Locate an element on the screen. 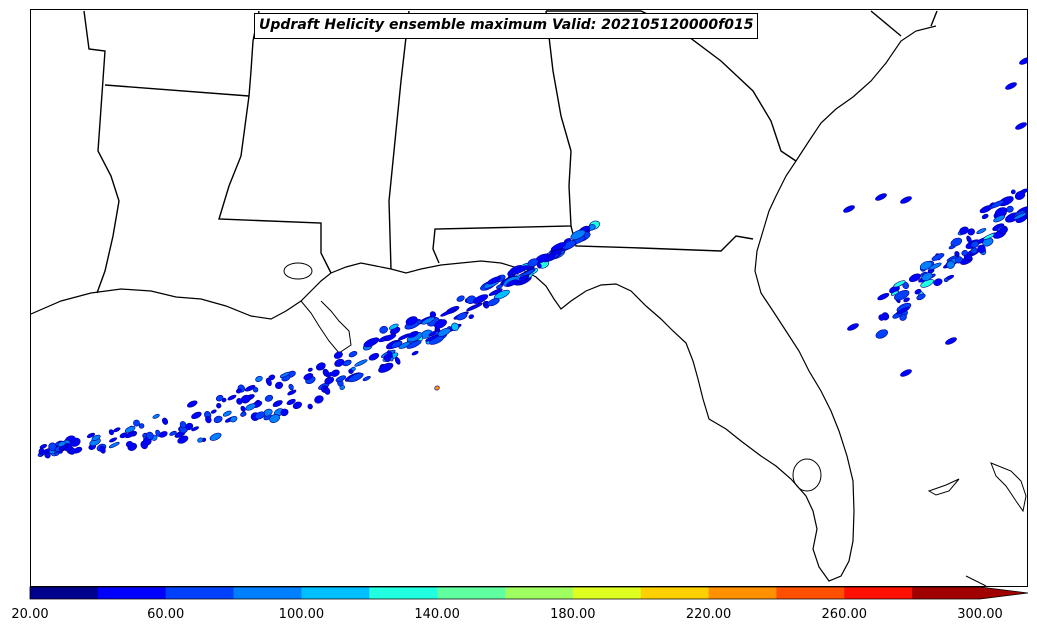  bahamas is located at coordinates (977, 524).